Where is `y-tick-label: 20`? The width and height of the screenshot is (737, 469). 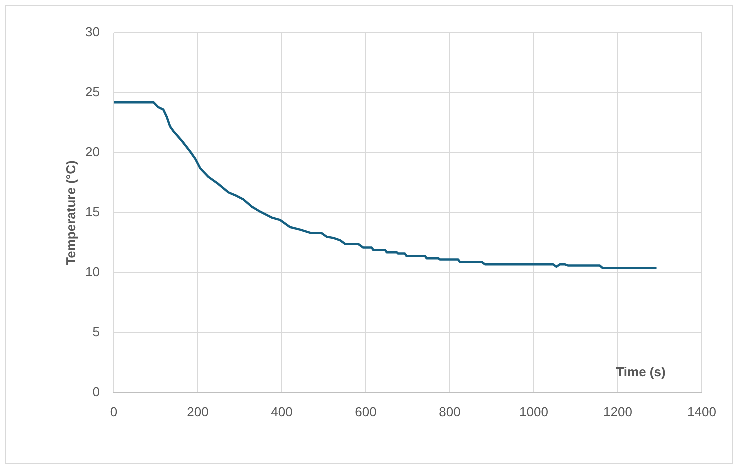
y-tick-label: 20 is located at coordinates (93, 152).